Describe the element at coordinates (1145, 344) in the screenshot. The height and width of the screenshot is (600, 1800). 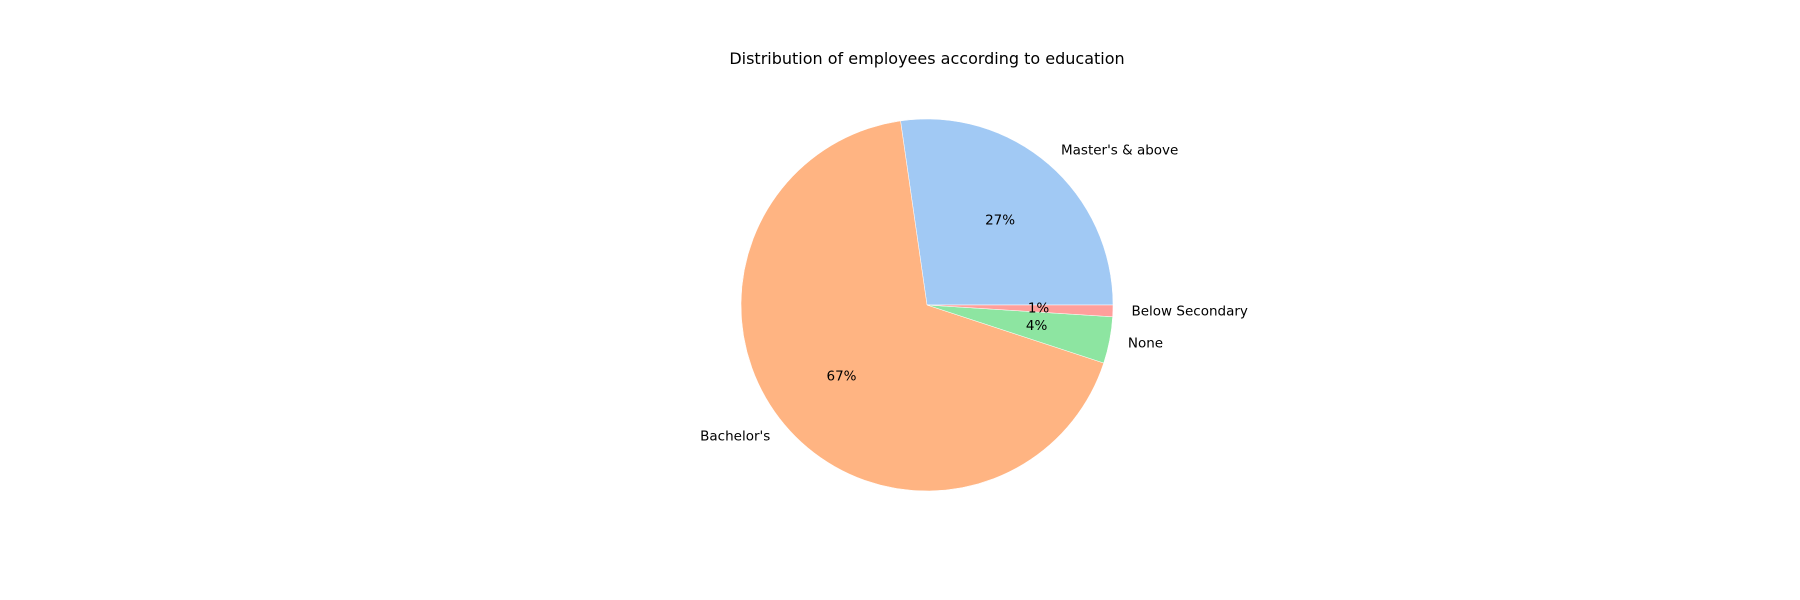
I see `slice-label-none: None` at that location.